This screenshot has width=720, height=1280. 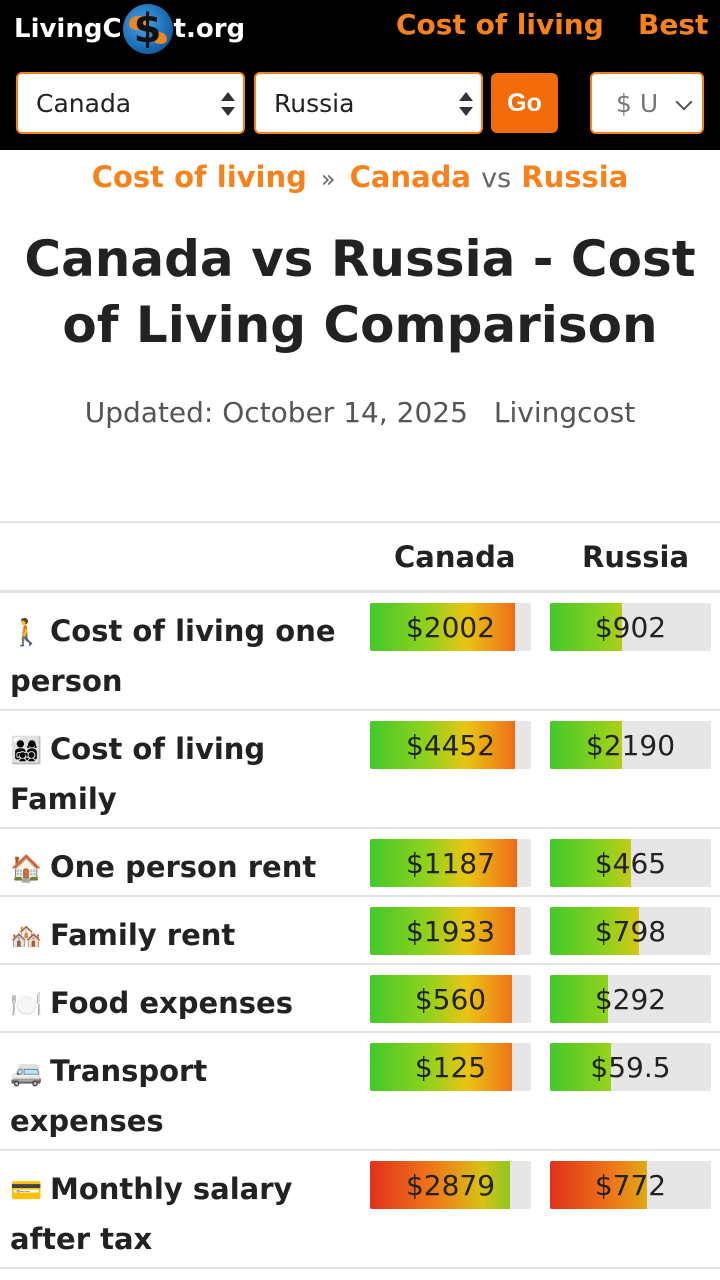 I want to click on row-emoji-icon: 🍽️, so click(x=26, y=1005).